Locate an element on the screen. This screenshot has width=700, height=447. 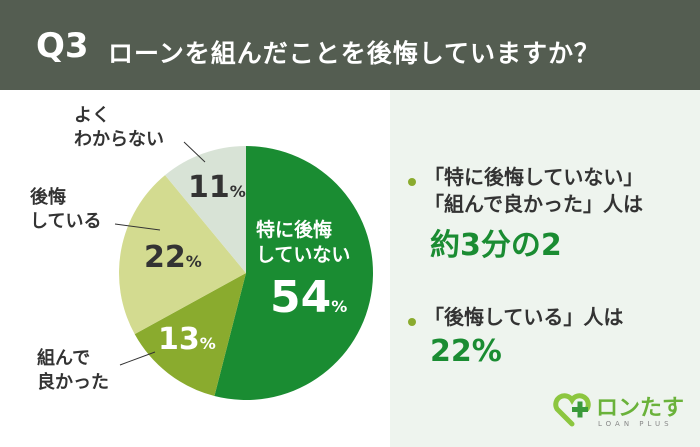
label-line: 特に後悔 is located at coordinates (294, 230).